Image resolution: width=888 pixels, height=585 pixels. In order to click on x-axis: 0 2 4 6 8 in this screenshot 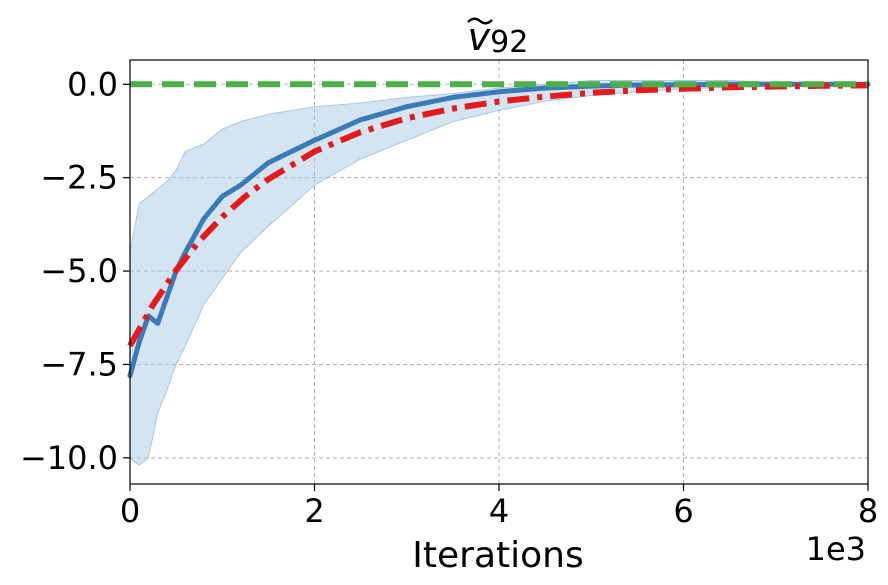, I will do `click(499, 507)`.